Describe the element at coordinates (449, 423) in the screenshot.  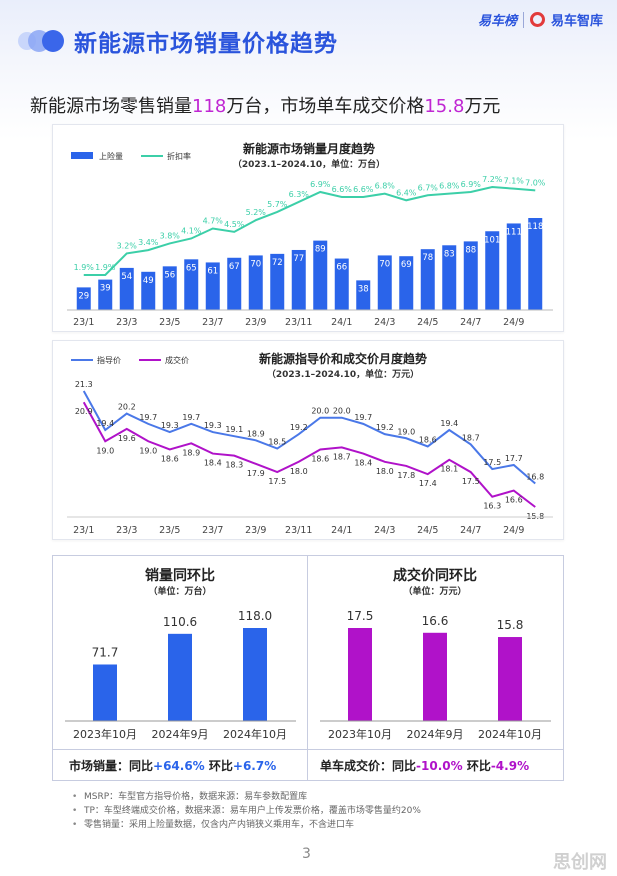
I see `msrp-value-label: 19.4` at that location.